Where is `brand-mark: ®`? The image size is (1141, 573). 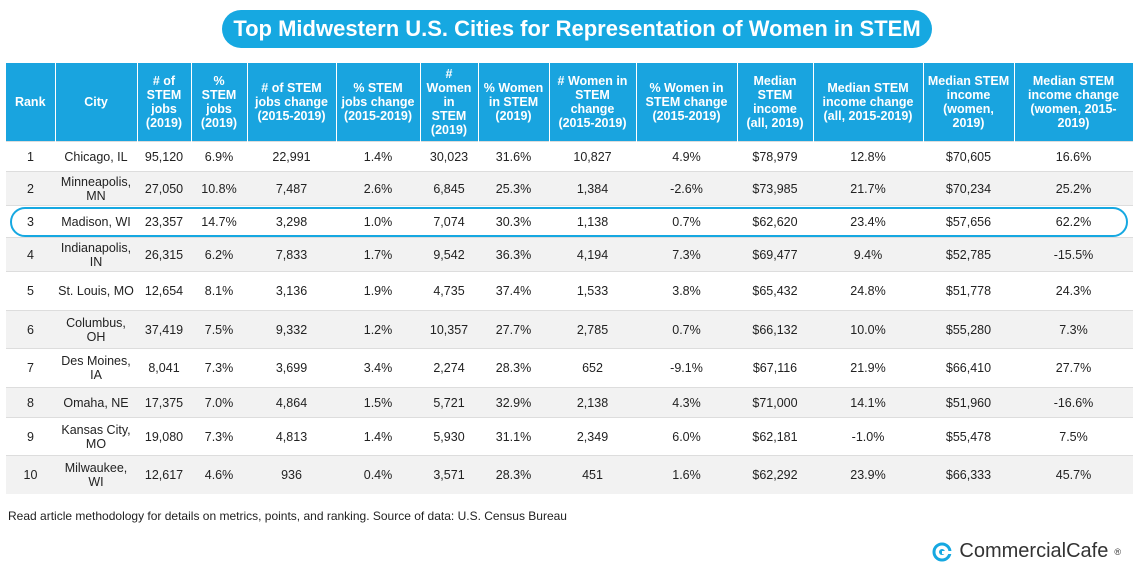
brand-mark: ® is located at coordinates (1117, 551).